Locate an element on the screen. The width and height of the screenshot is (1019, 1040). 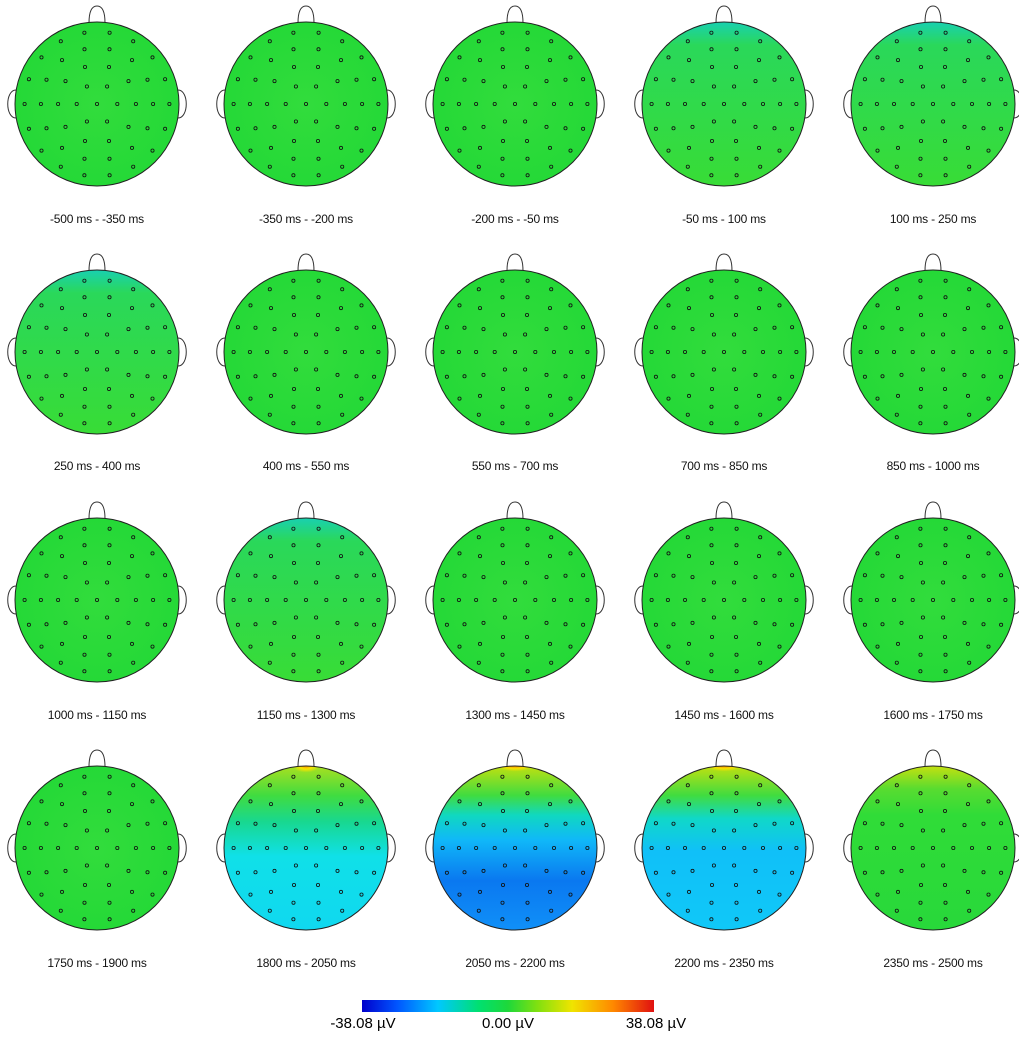
time-window-label: 1750 ms - 1900 ms is located at coordinates (97, 963).